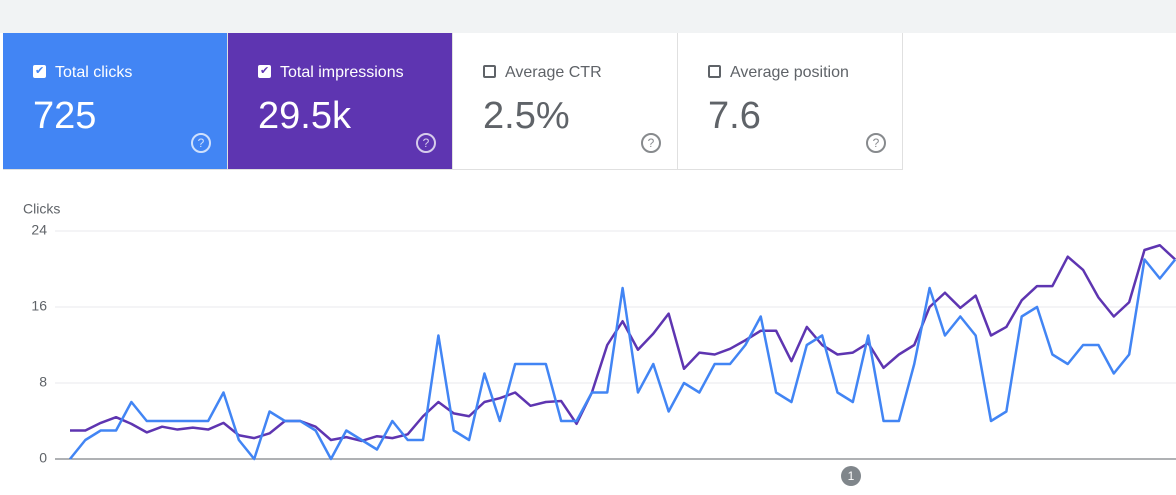 This screenshot has width=1176, height=495. What do you see at coordinates (553, 72) in the screenshot?
I see `card-label: Average CTR` at bounding box center [553, 72].